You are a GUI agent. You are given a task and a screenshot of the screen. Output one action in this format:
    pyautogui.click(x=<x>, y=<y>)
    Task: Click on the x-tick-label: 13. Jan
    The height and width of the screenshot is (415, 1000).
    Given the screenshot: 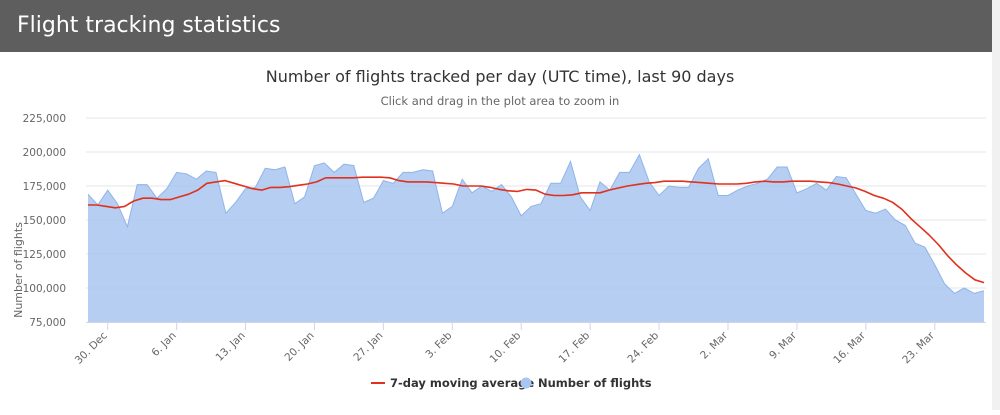 What is the action you would take?
    pyautogui.click(x=231, y=347)
    